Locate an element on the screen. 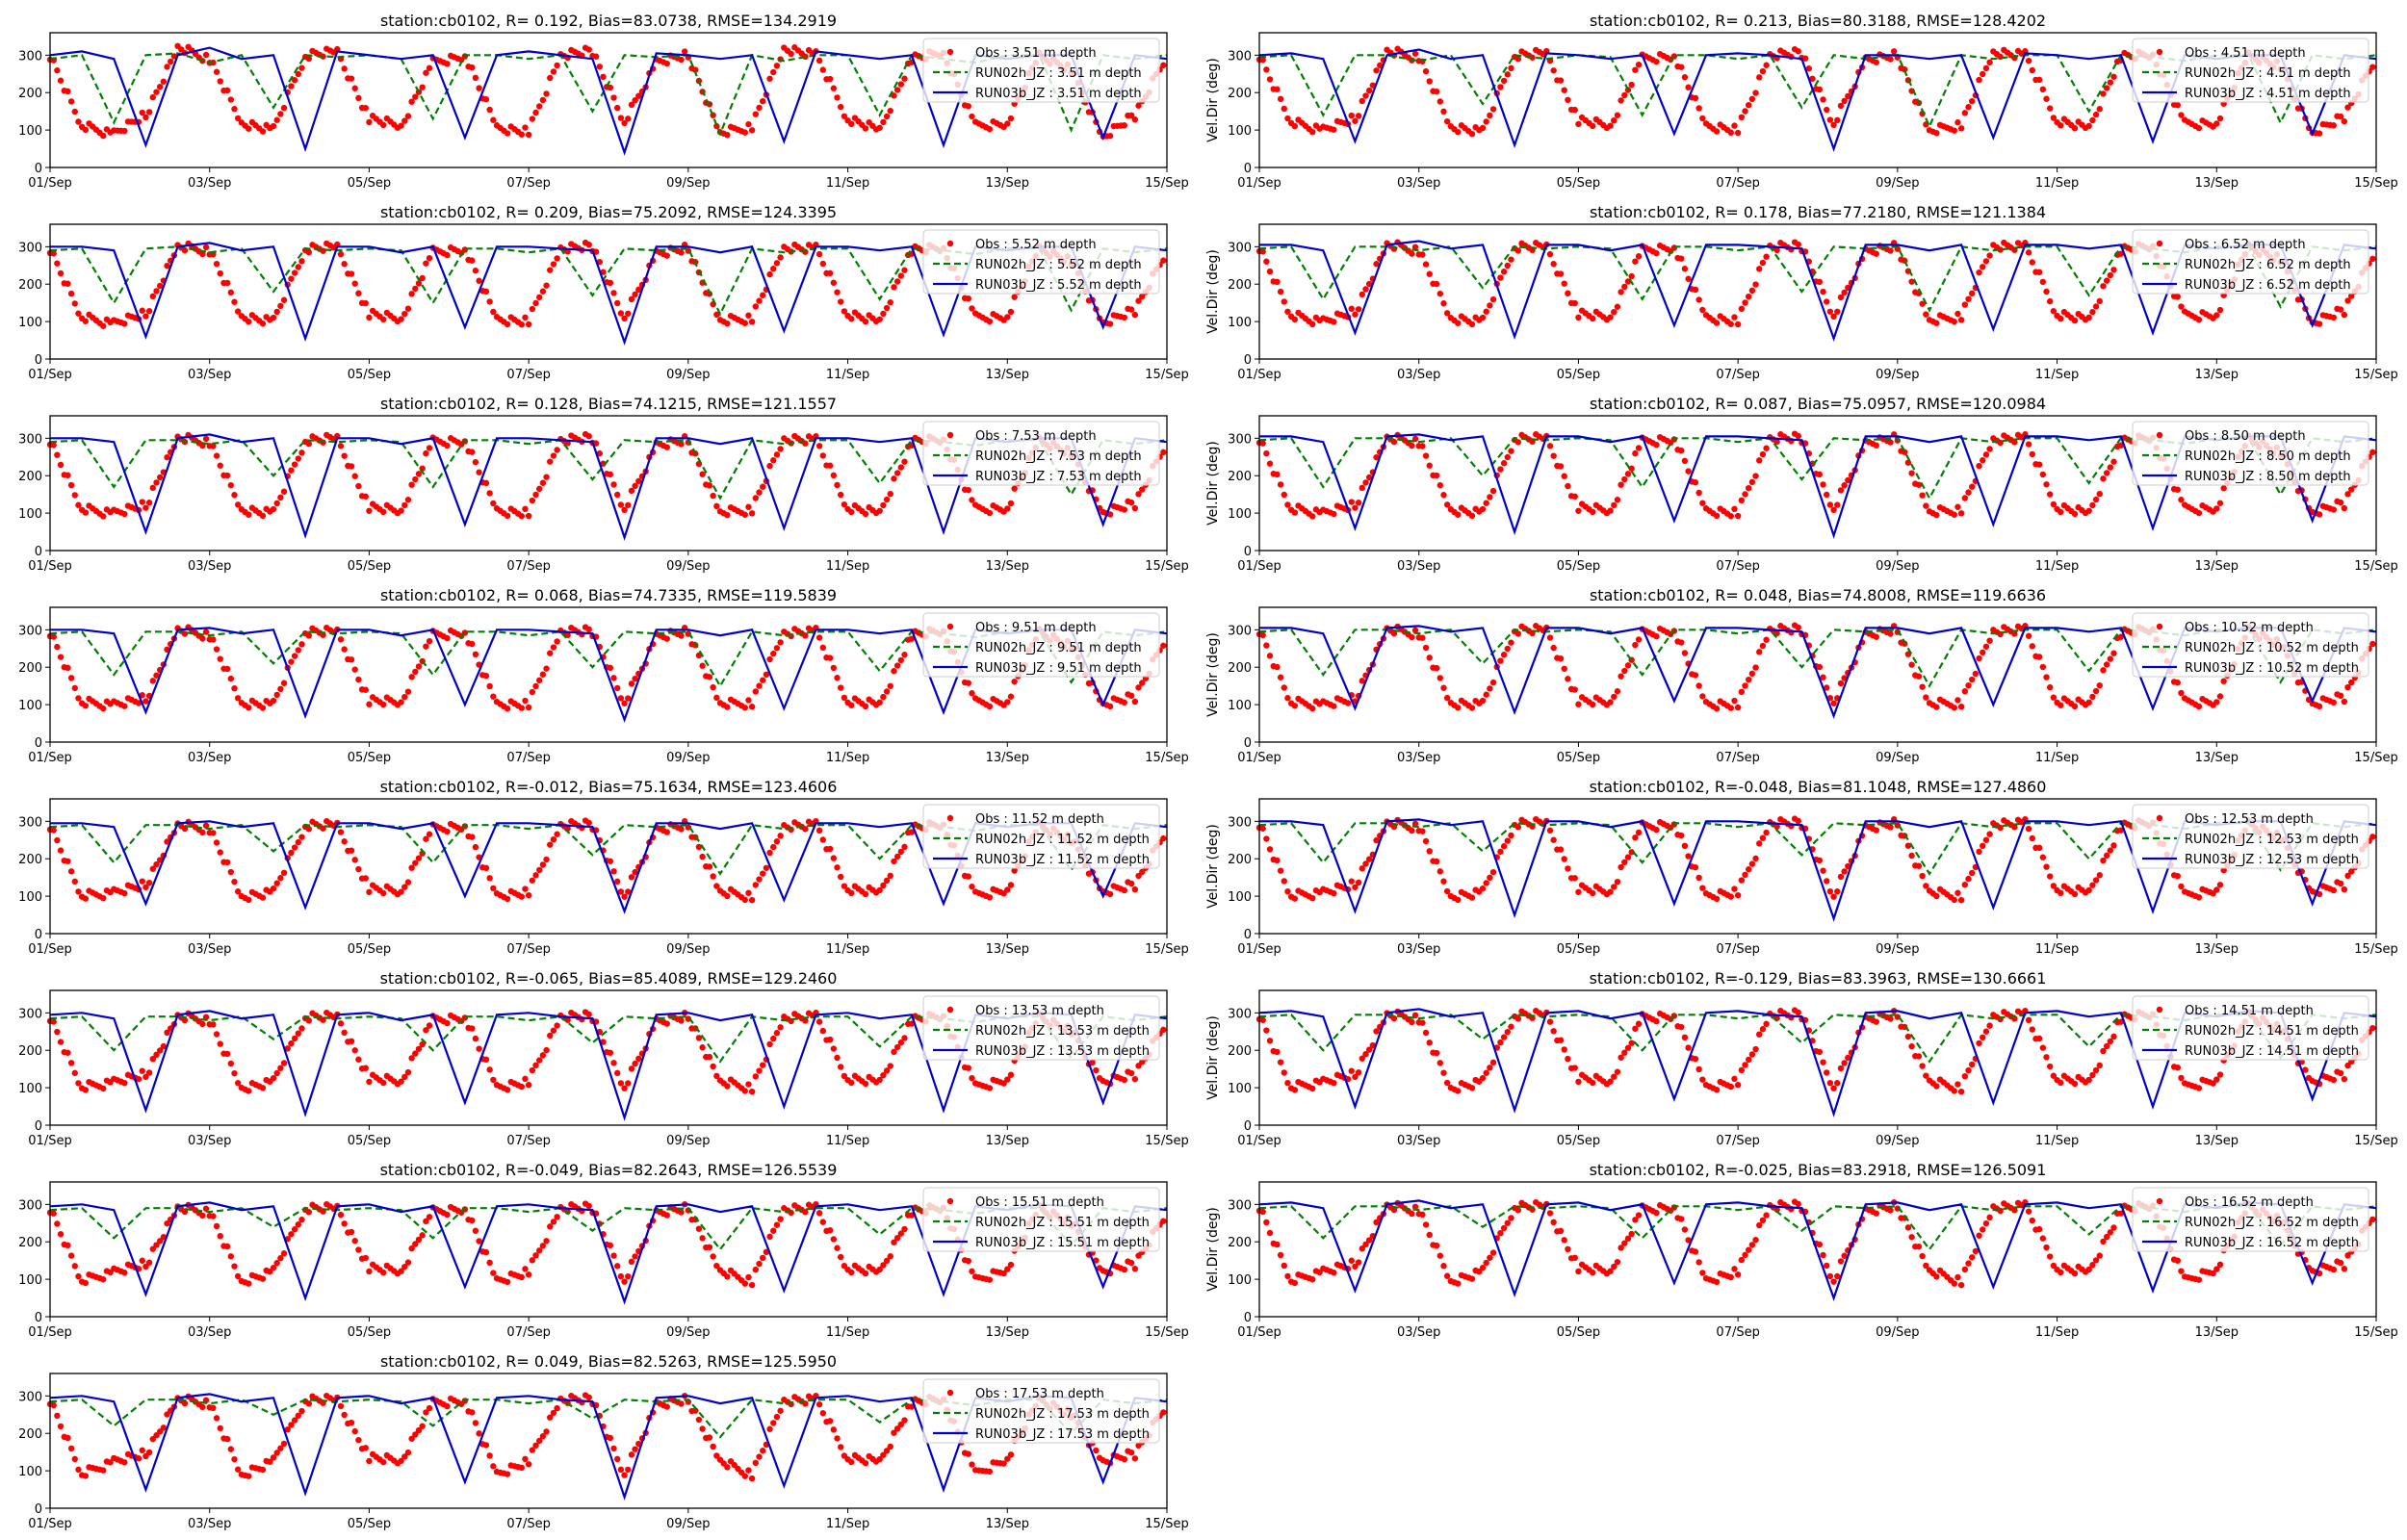 The height and width of the screenshot is (1540, 2407). legend-entry: Obs : 15.51 m depth is located at coordinates (1039, 1202).